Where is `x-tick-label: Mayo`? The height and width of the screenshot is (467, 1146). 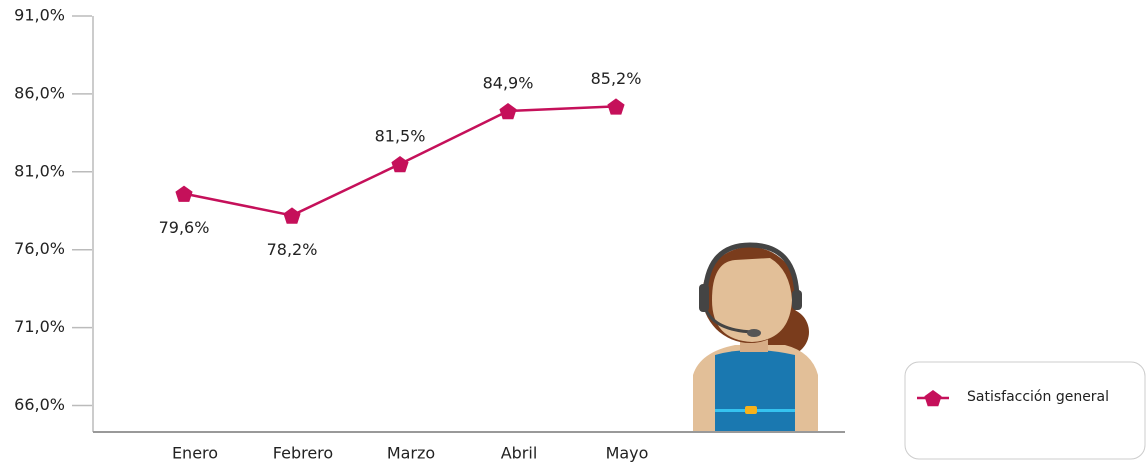
x-tick-label: Mayo is located at coordinates (627, 453).